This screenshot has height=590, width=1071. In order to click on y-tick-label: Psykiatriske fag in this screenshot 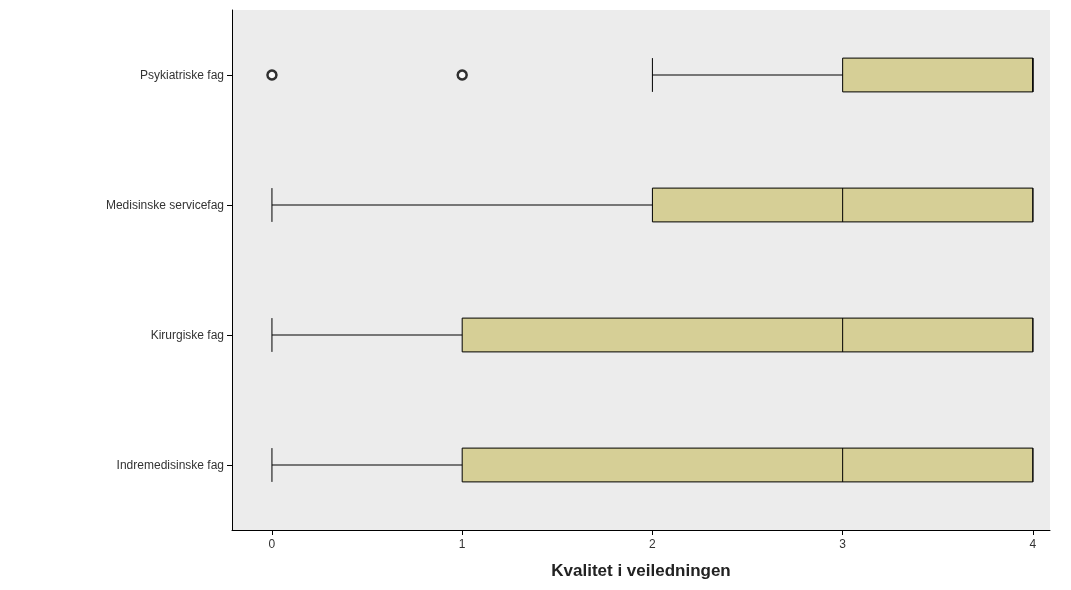, I will do `click(181, 75)`.